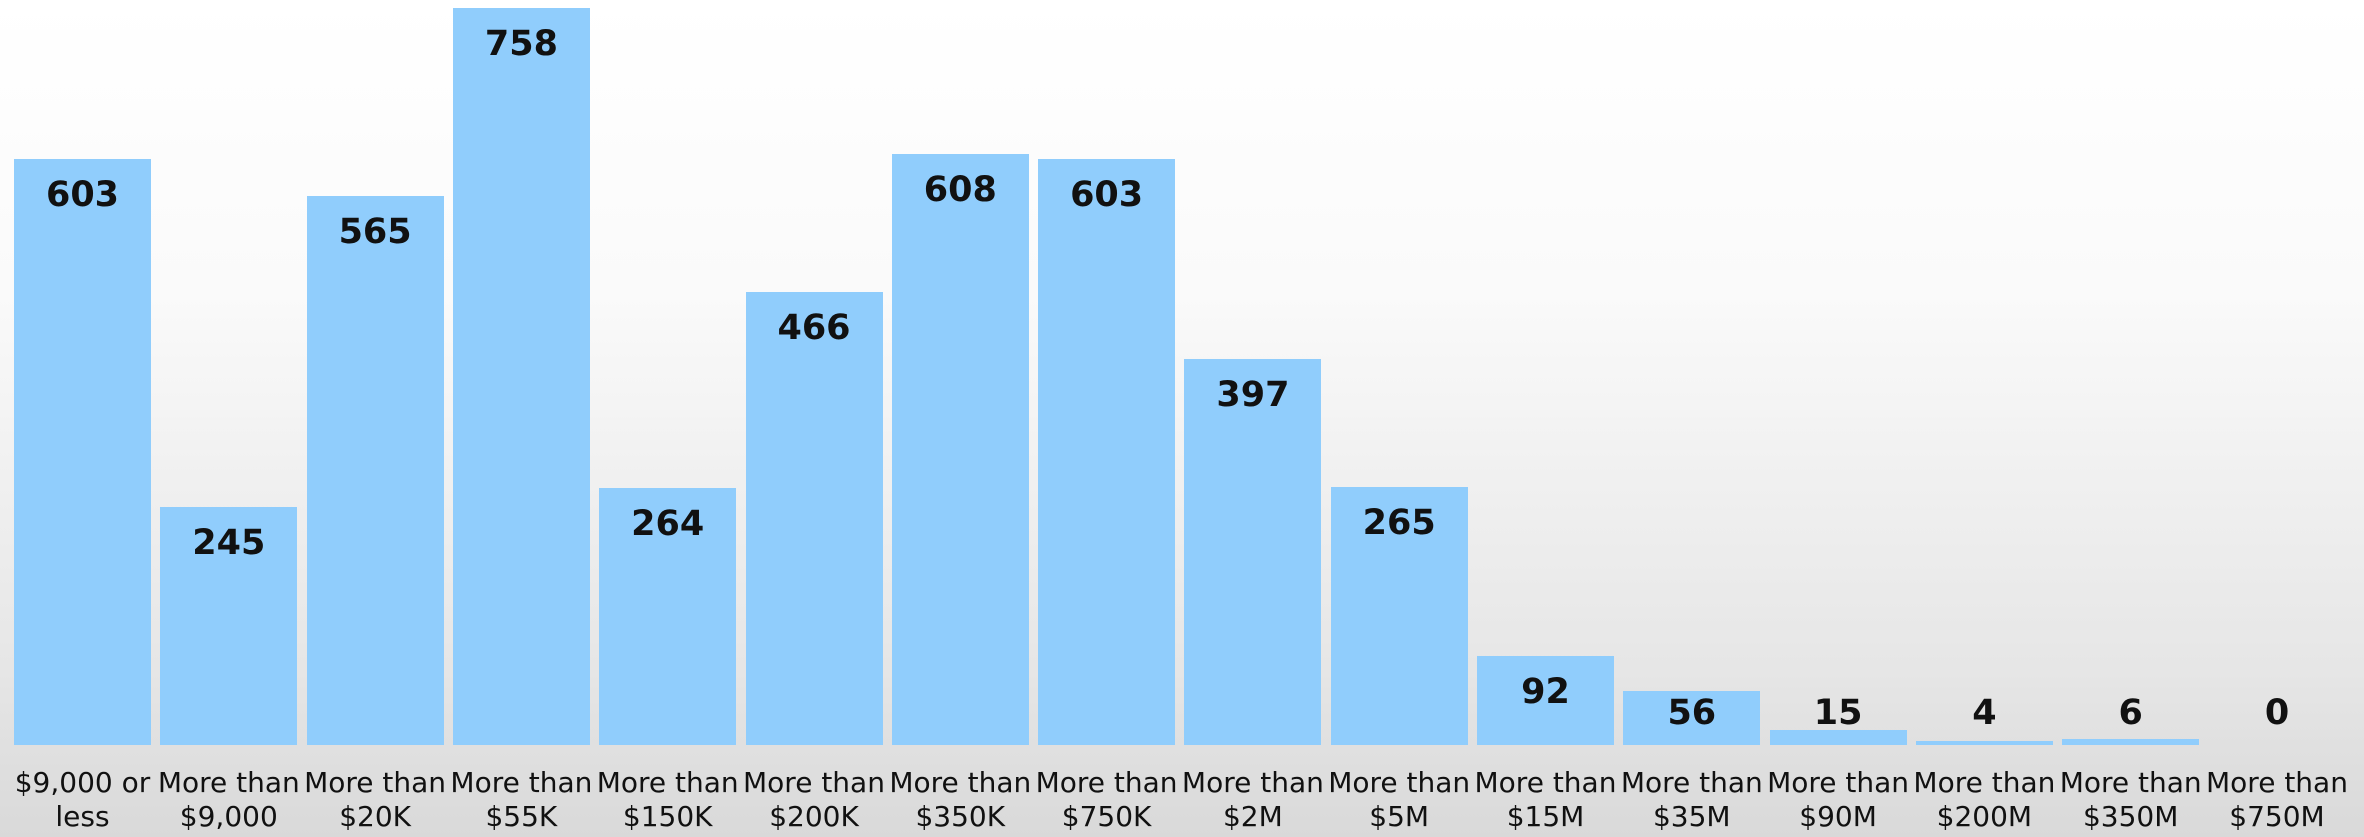  Describe the element at coordinates (1545, 799) in the screenshot. I see `x-tick-label: More than $15M` at that location.